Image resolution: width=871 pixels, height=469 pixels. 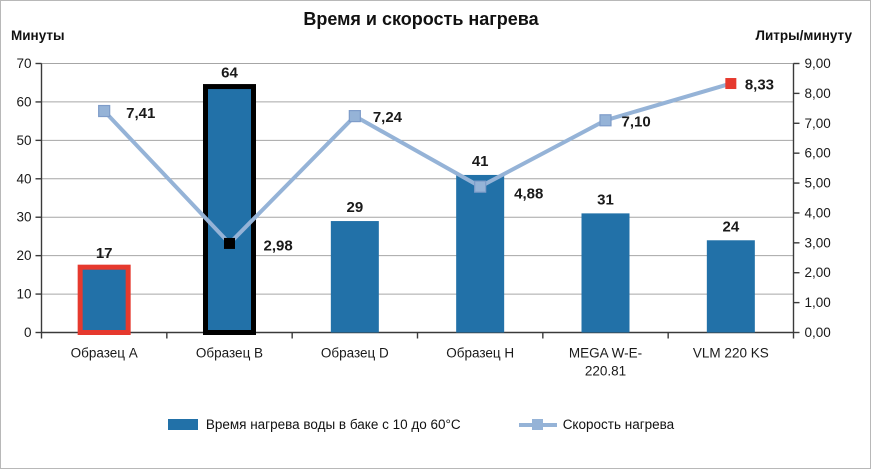 I want to click on category-label: MEGA W-E-220.81, so click(x=605, y=362).